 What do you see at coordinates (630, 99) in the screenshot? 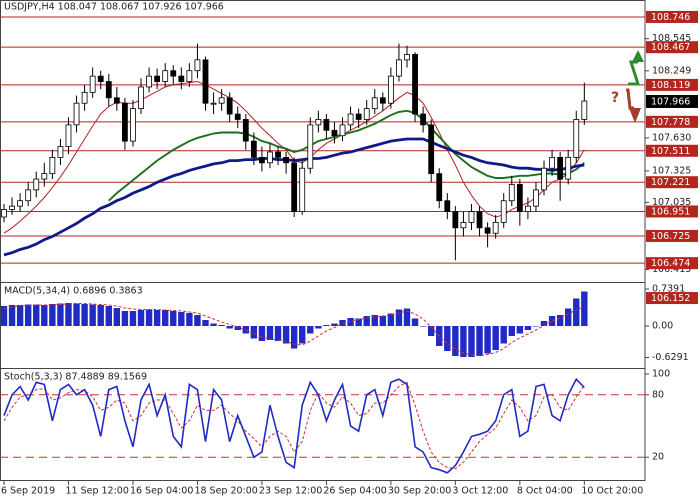
I see `forecast-arrow-down` at bounding box center [630, 99].